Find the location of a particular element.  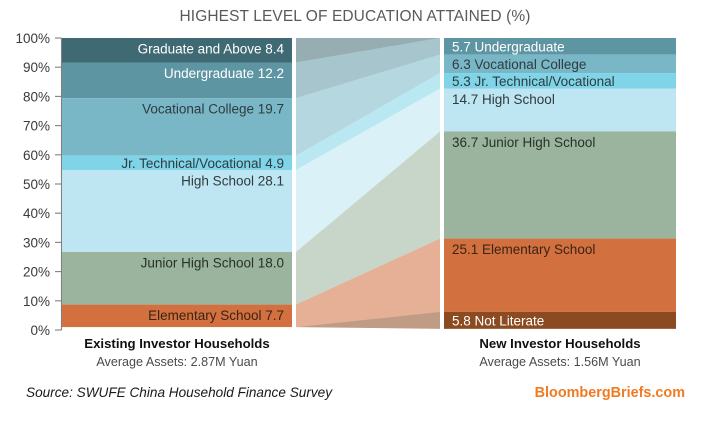

y-axis: 100% 90% 80% 70% 60% 50% 40% 30% 20% 10% 0% is located at coordinates (39, 184).